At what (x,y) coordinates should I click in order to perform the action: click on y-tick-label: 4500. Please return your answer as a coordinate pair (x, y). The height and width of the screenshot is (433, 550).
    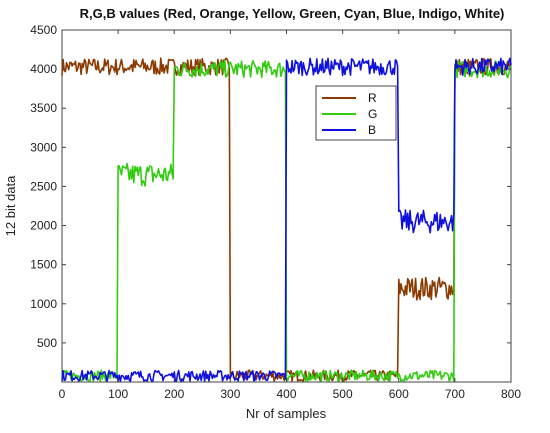
    Looking at the image, I should click on (43, 30).